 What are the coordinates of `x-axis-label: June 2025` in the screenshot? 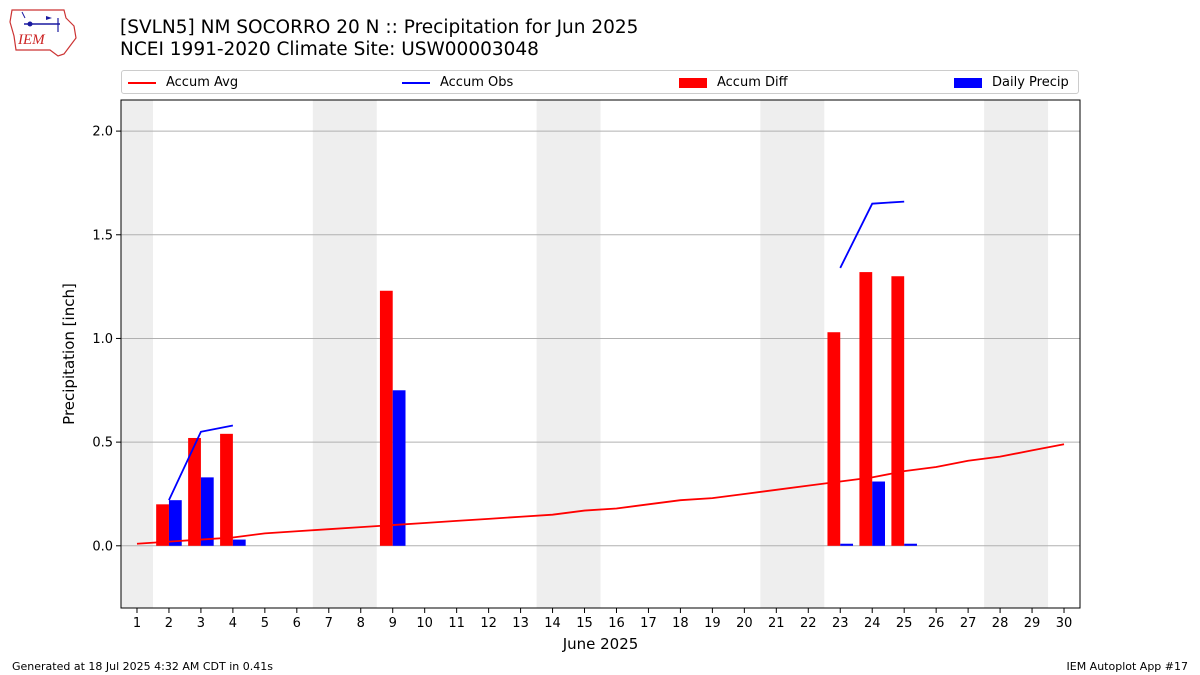 It's located at (600, 644).